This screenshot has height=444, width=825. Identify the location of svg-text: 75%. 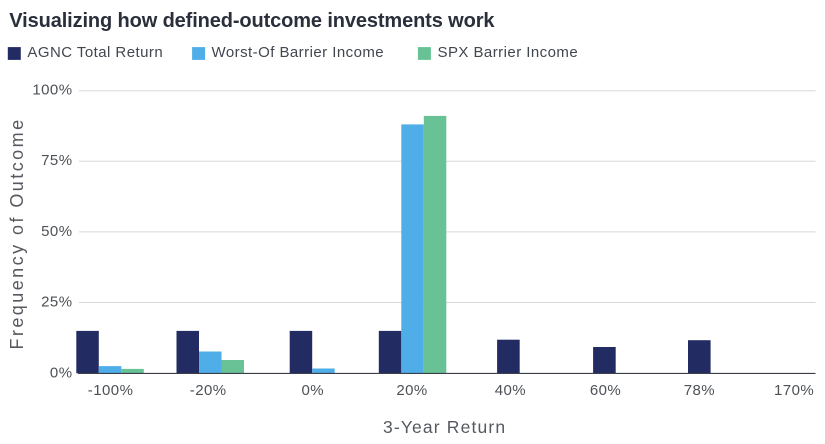
(56, 160).